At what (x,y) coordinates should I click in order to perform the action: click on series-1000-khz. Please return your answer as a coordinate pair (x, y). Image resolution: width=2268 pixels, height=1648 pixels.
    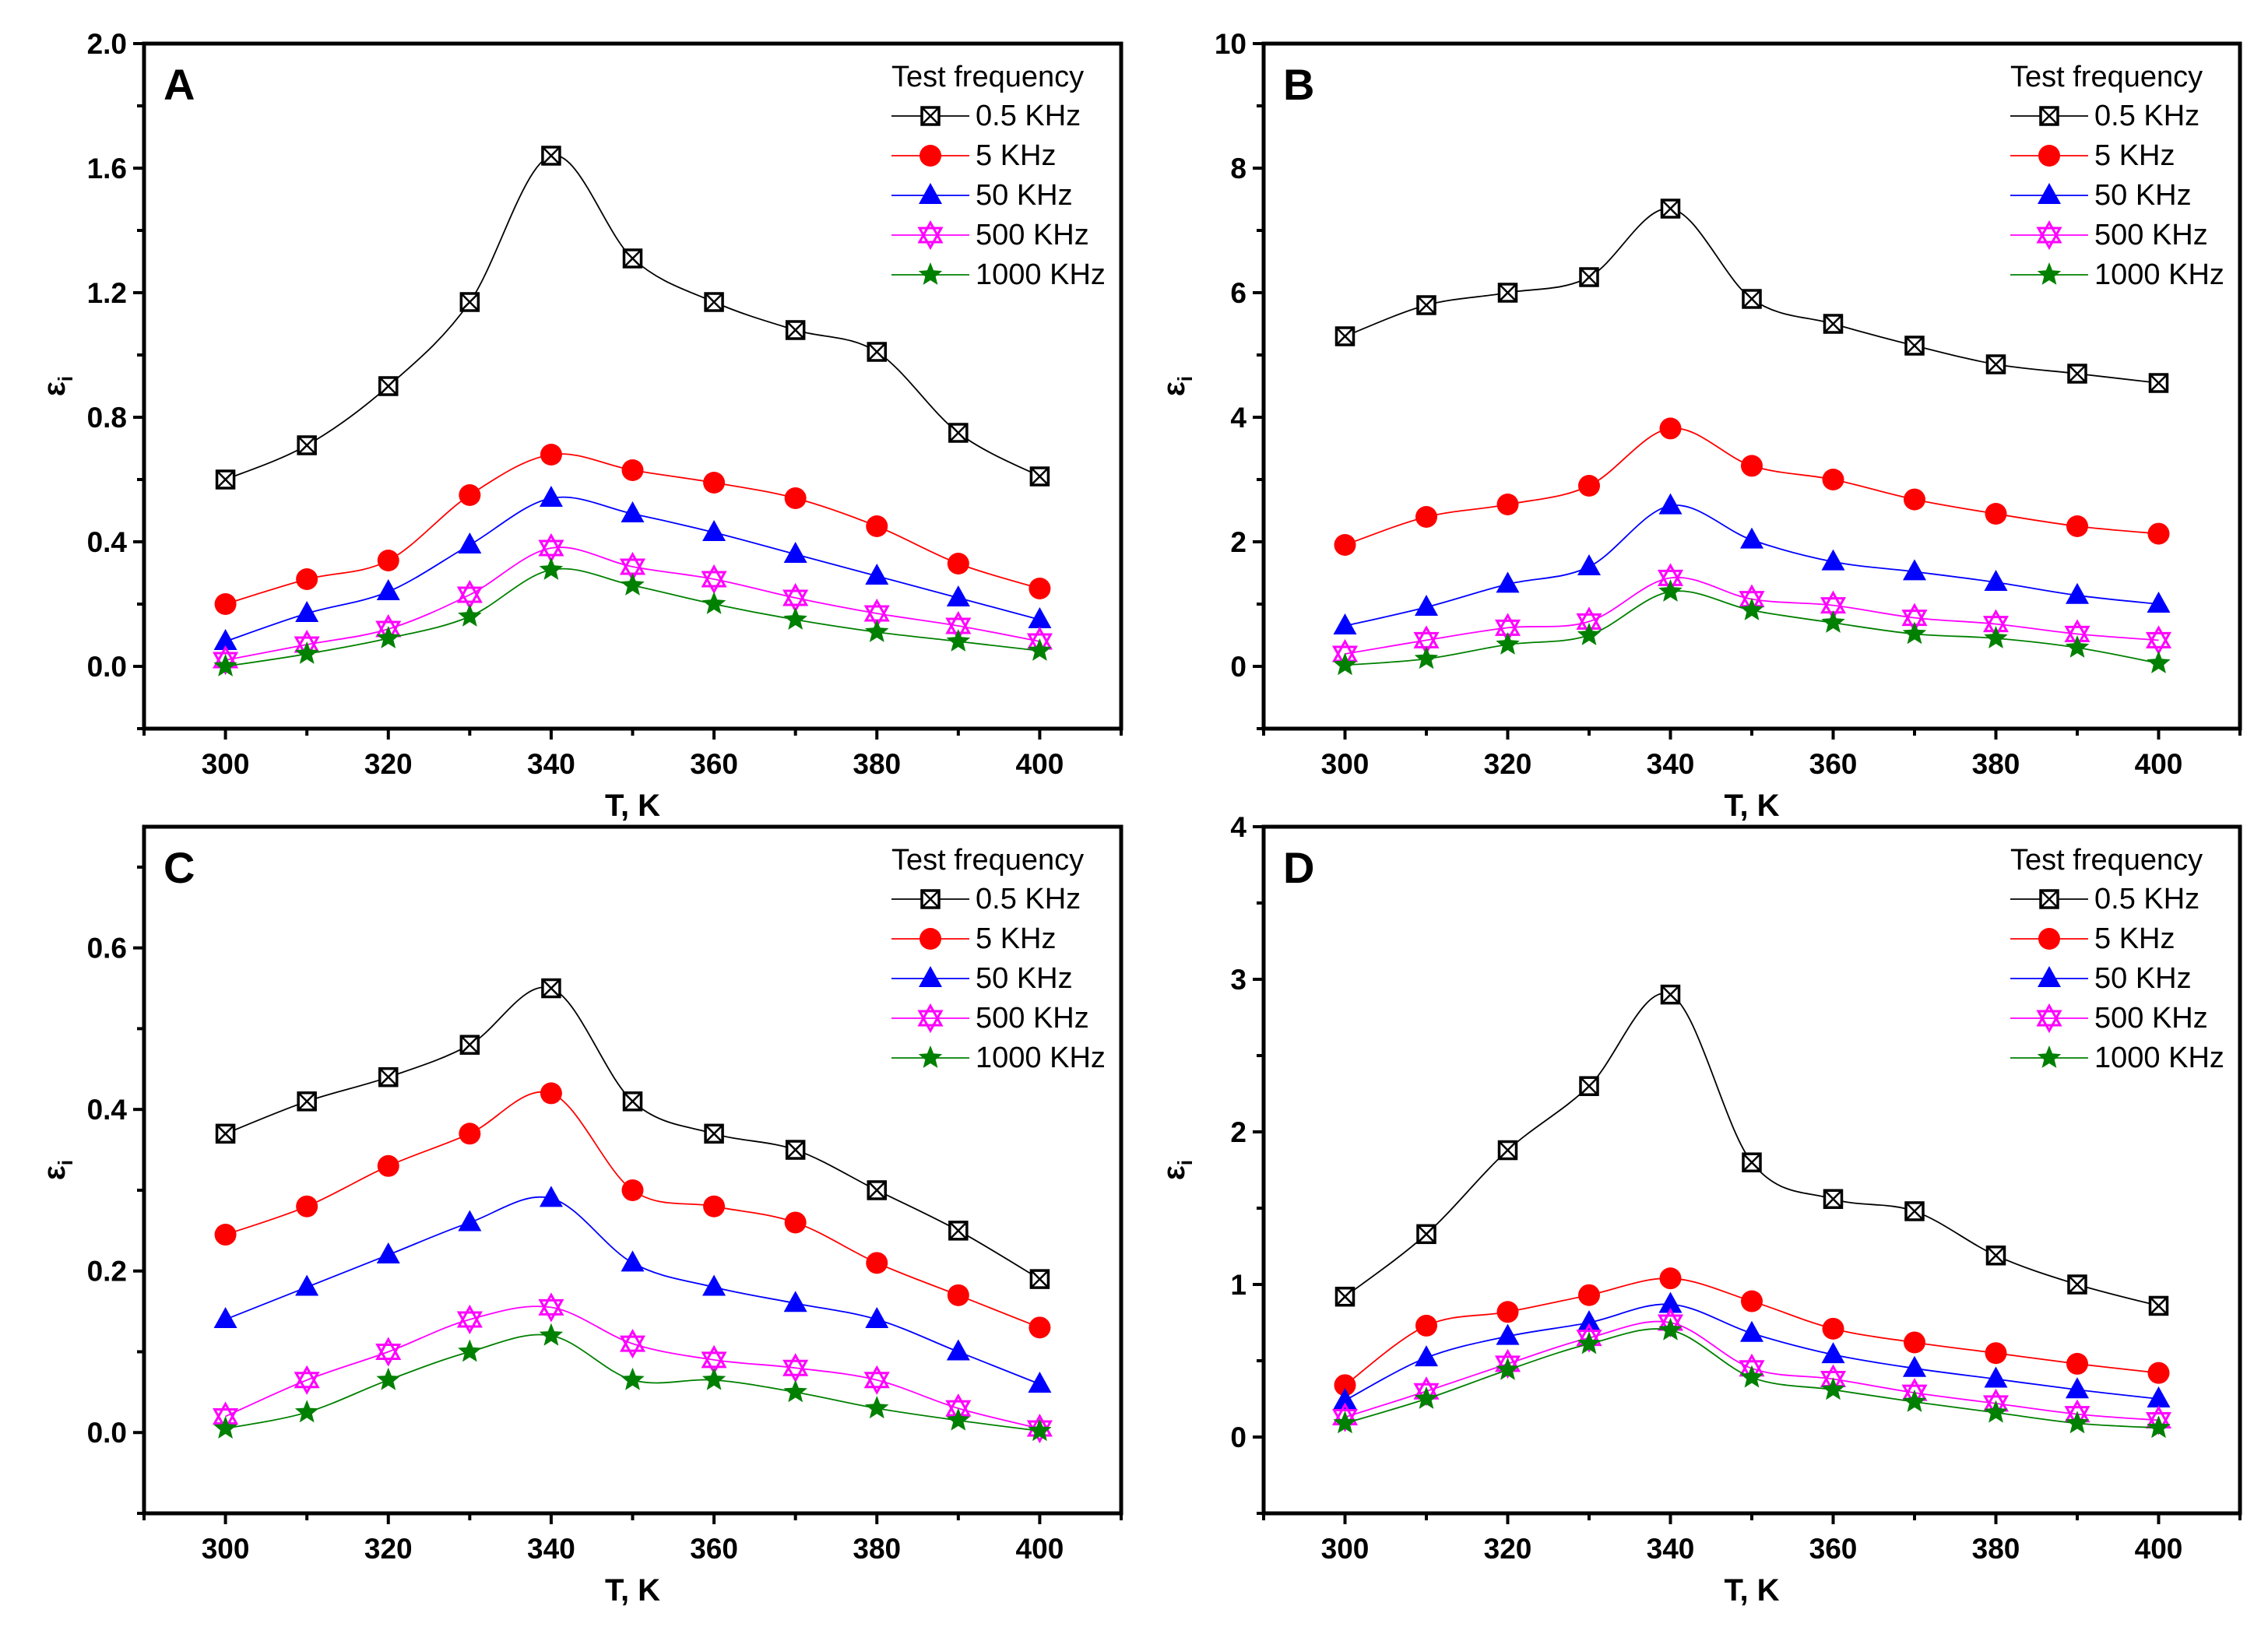
    Looking at the image, I should click on (1752, 627).